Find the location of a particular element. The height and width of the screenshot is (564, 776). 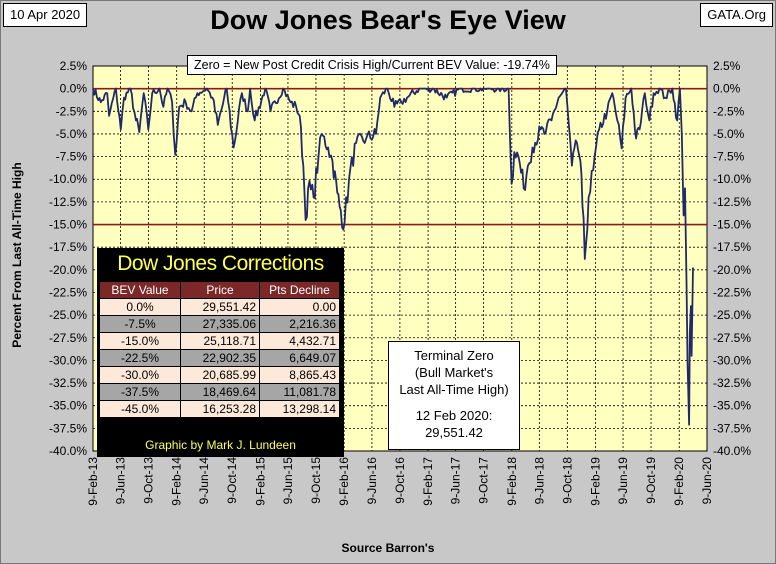

x-tick-label: 9-Jun-15 is located at coordinates (288, 481).